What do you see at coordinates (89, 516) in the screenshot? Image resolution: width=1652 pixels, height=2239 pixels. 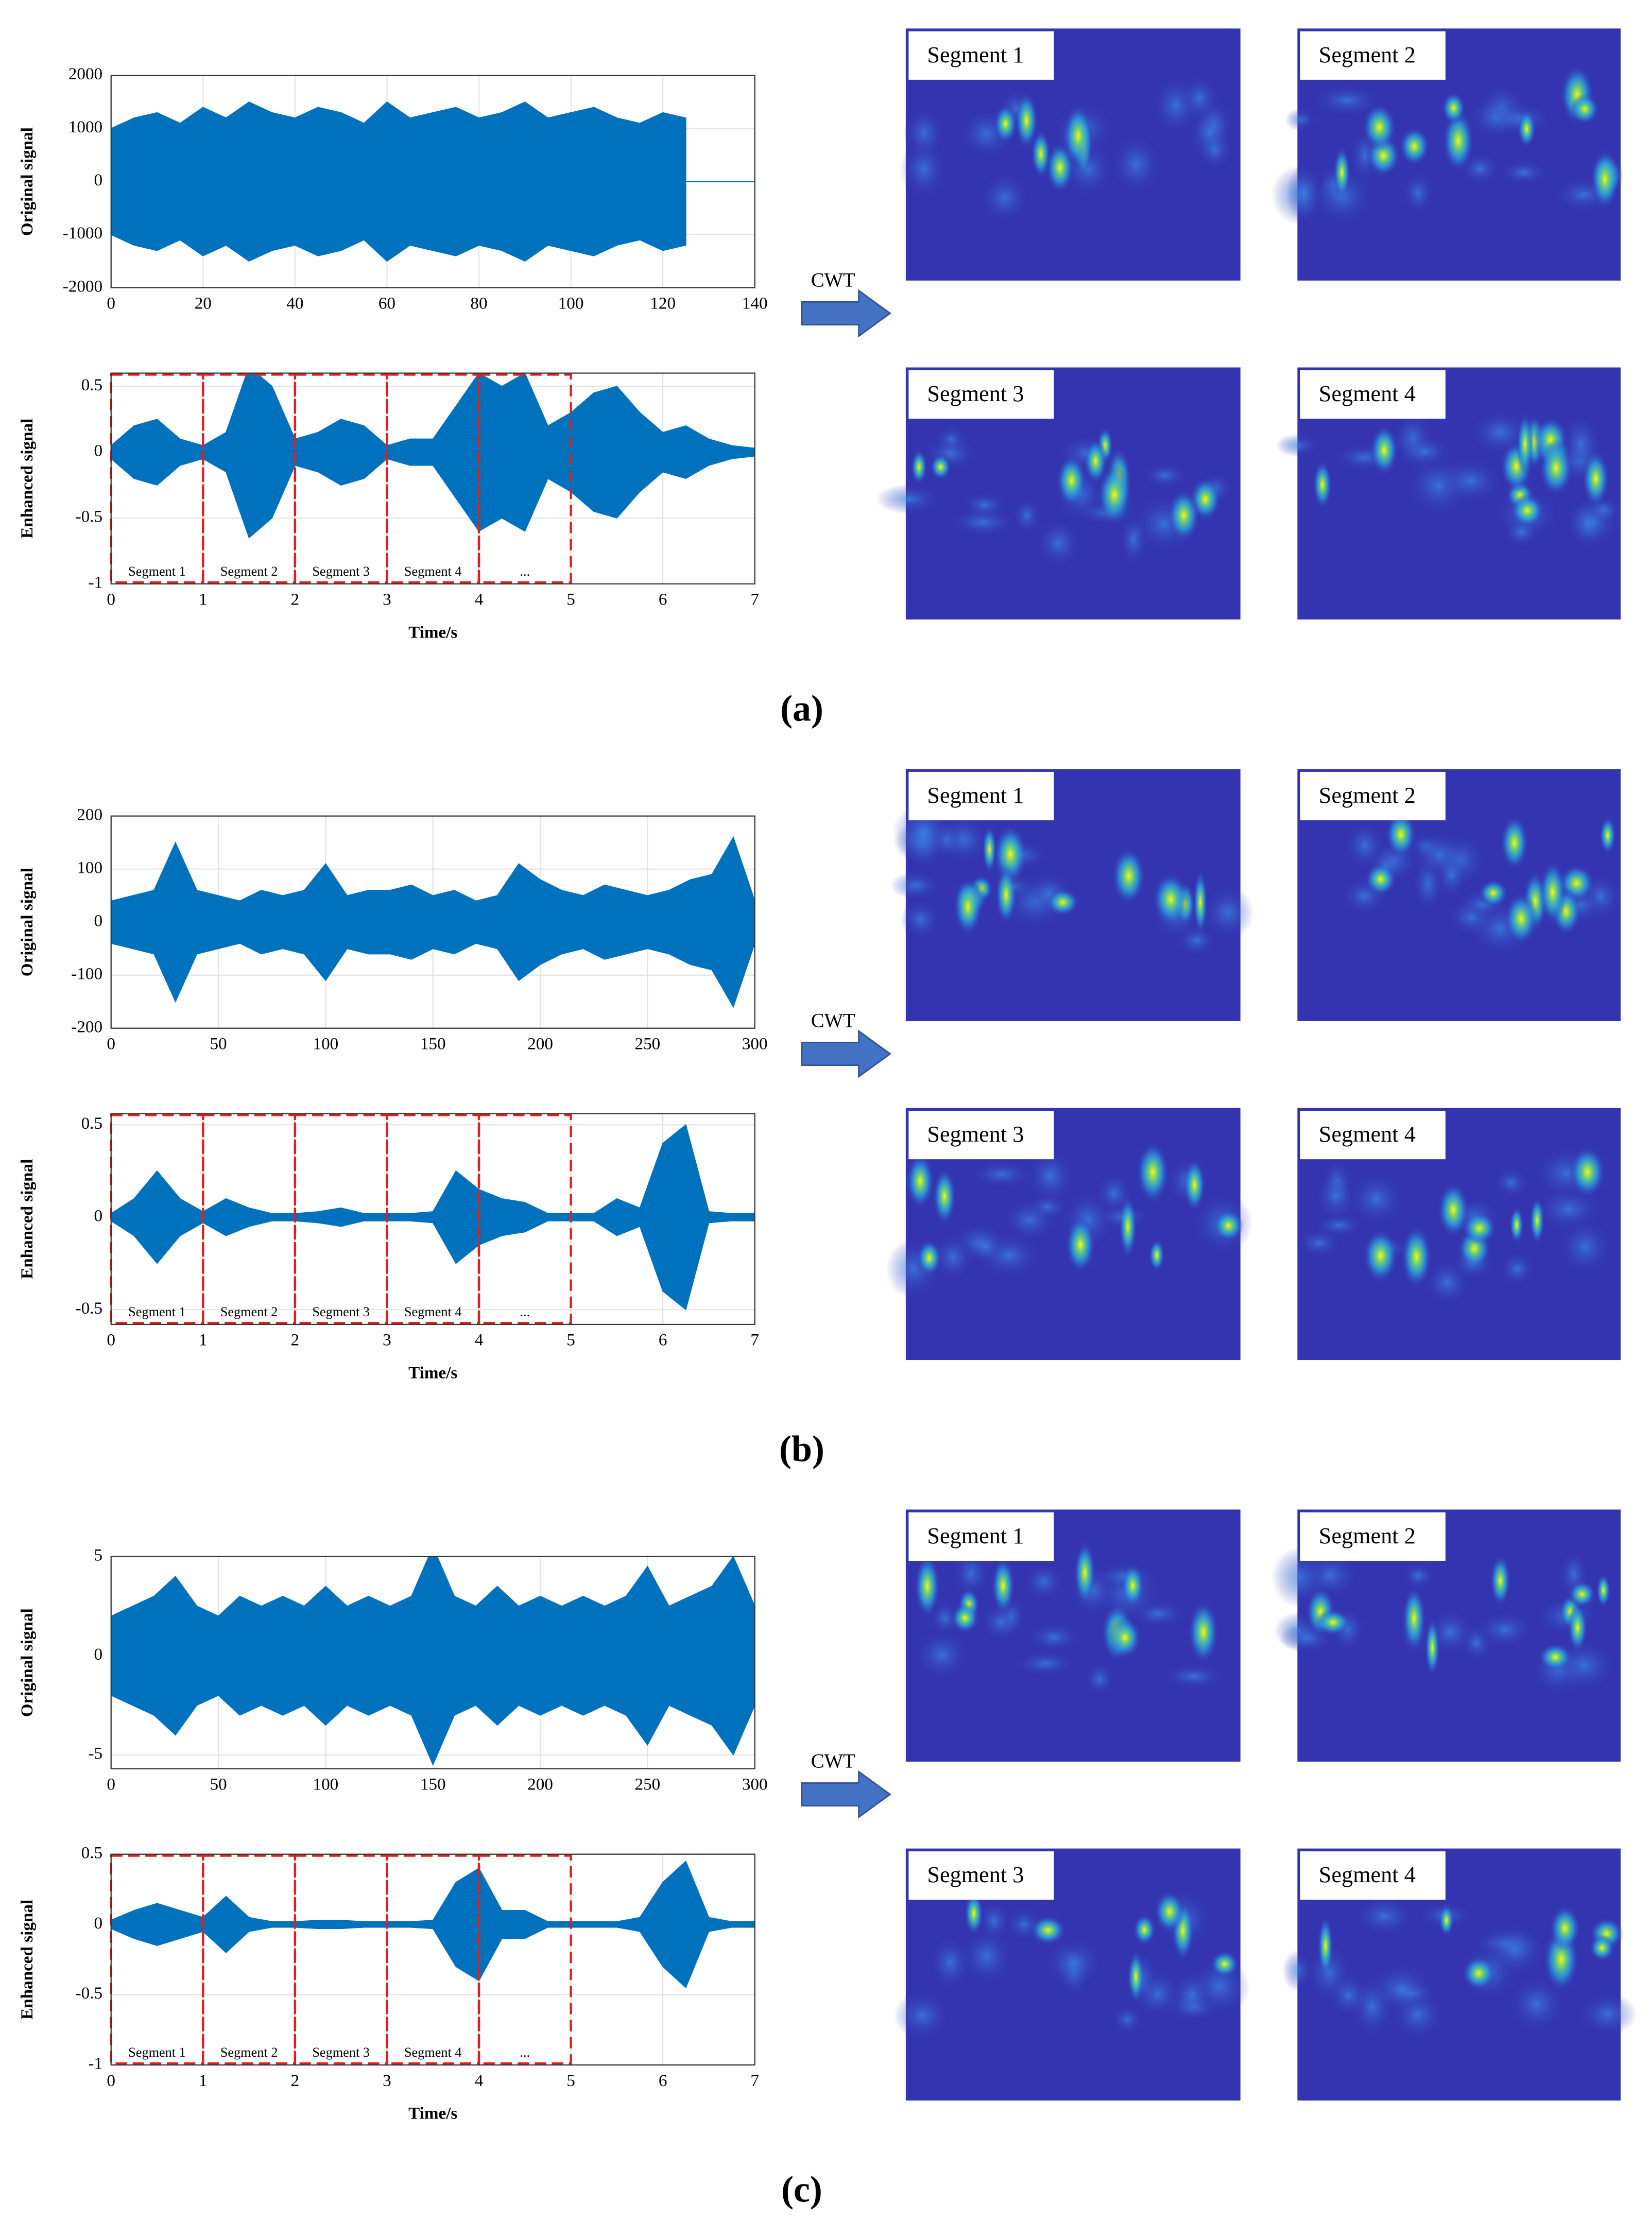 I see `y-tick-label: -0.5` at bounding box center [89, 516].